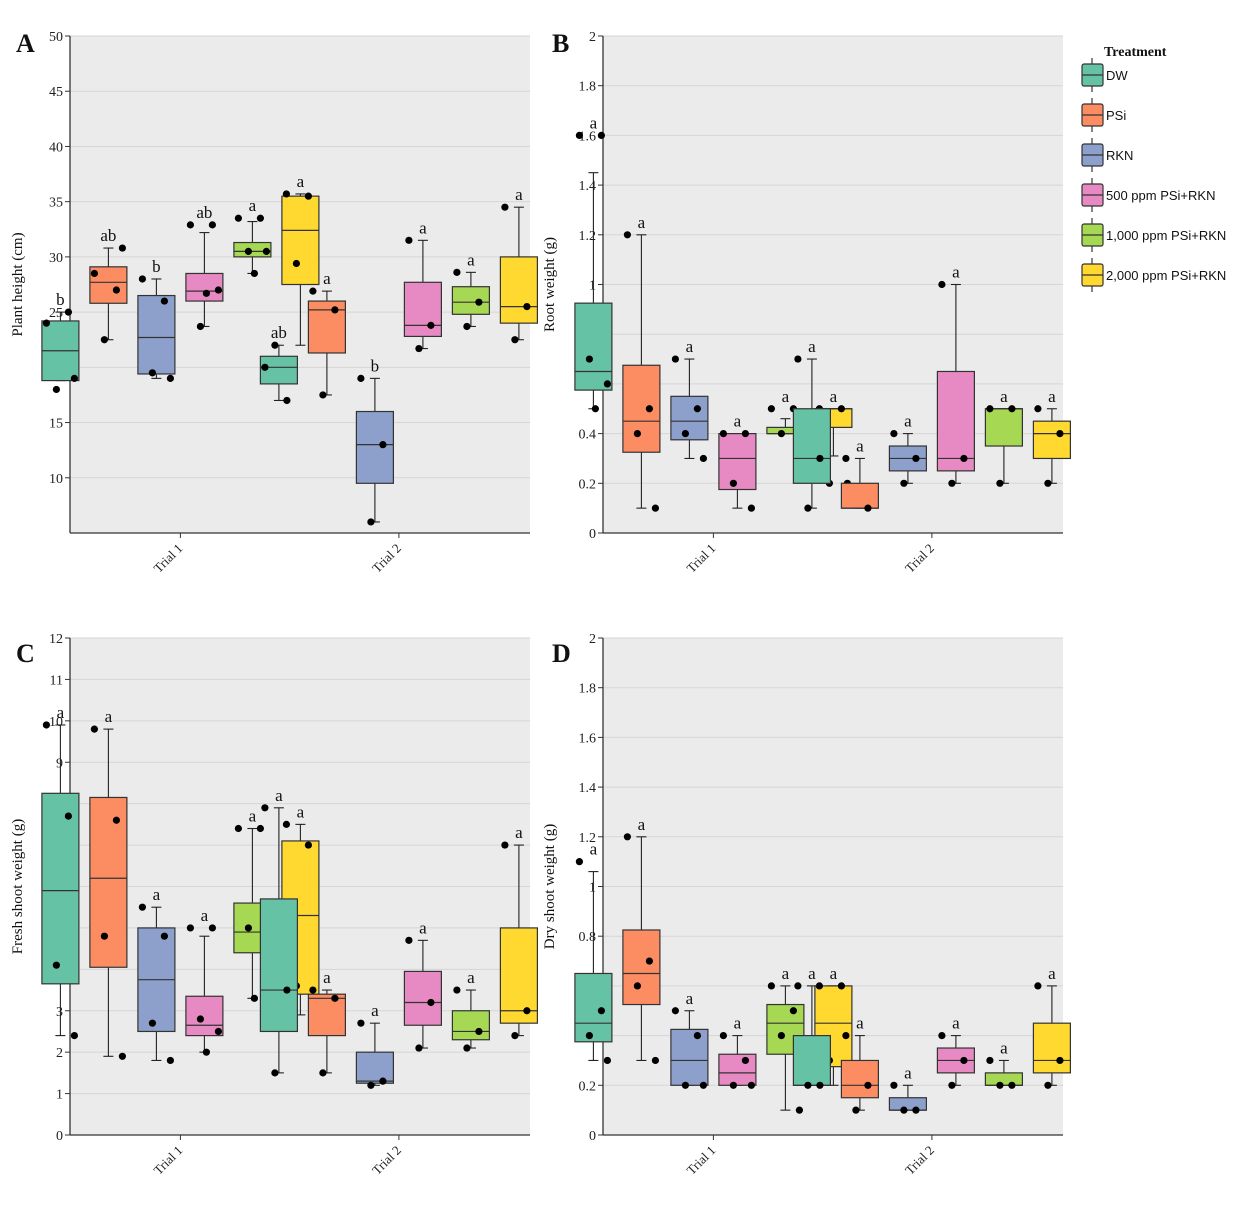 This screenshot has width=1244, height=1206. Describe the element at coordinates (700, 558) in the screenshot. I see `x-tick-label: Trial 1` at that location.